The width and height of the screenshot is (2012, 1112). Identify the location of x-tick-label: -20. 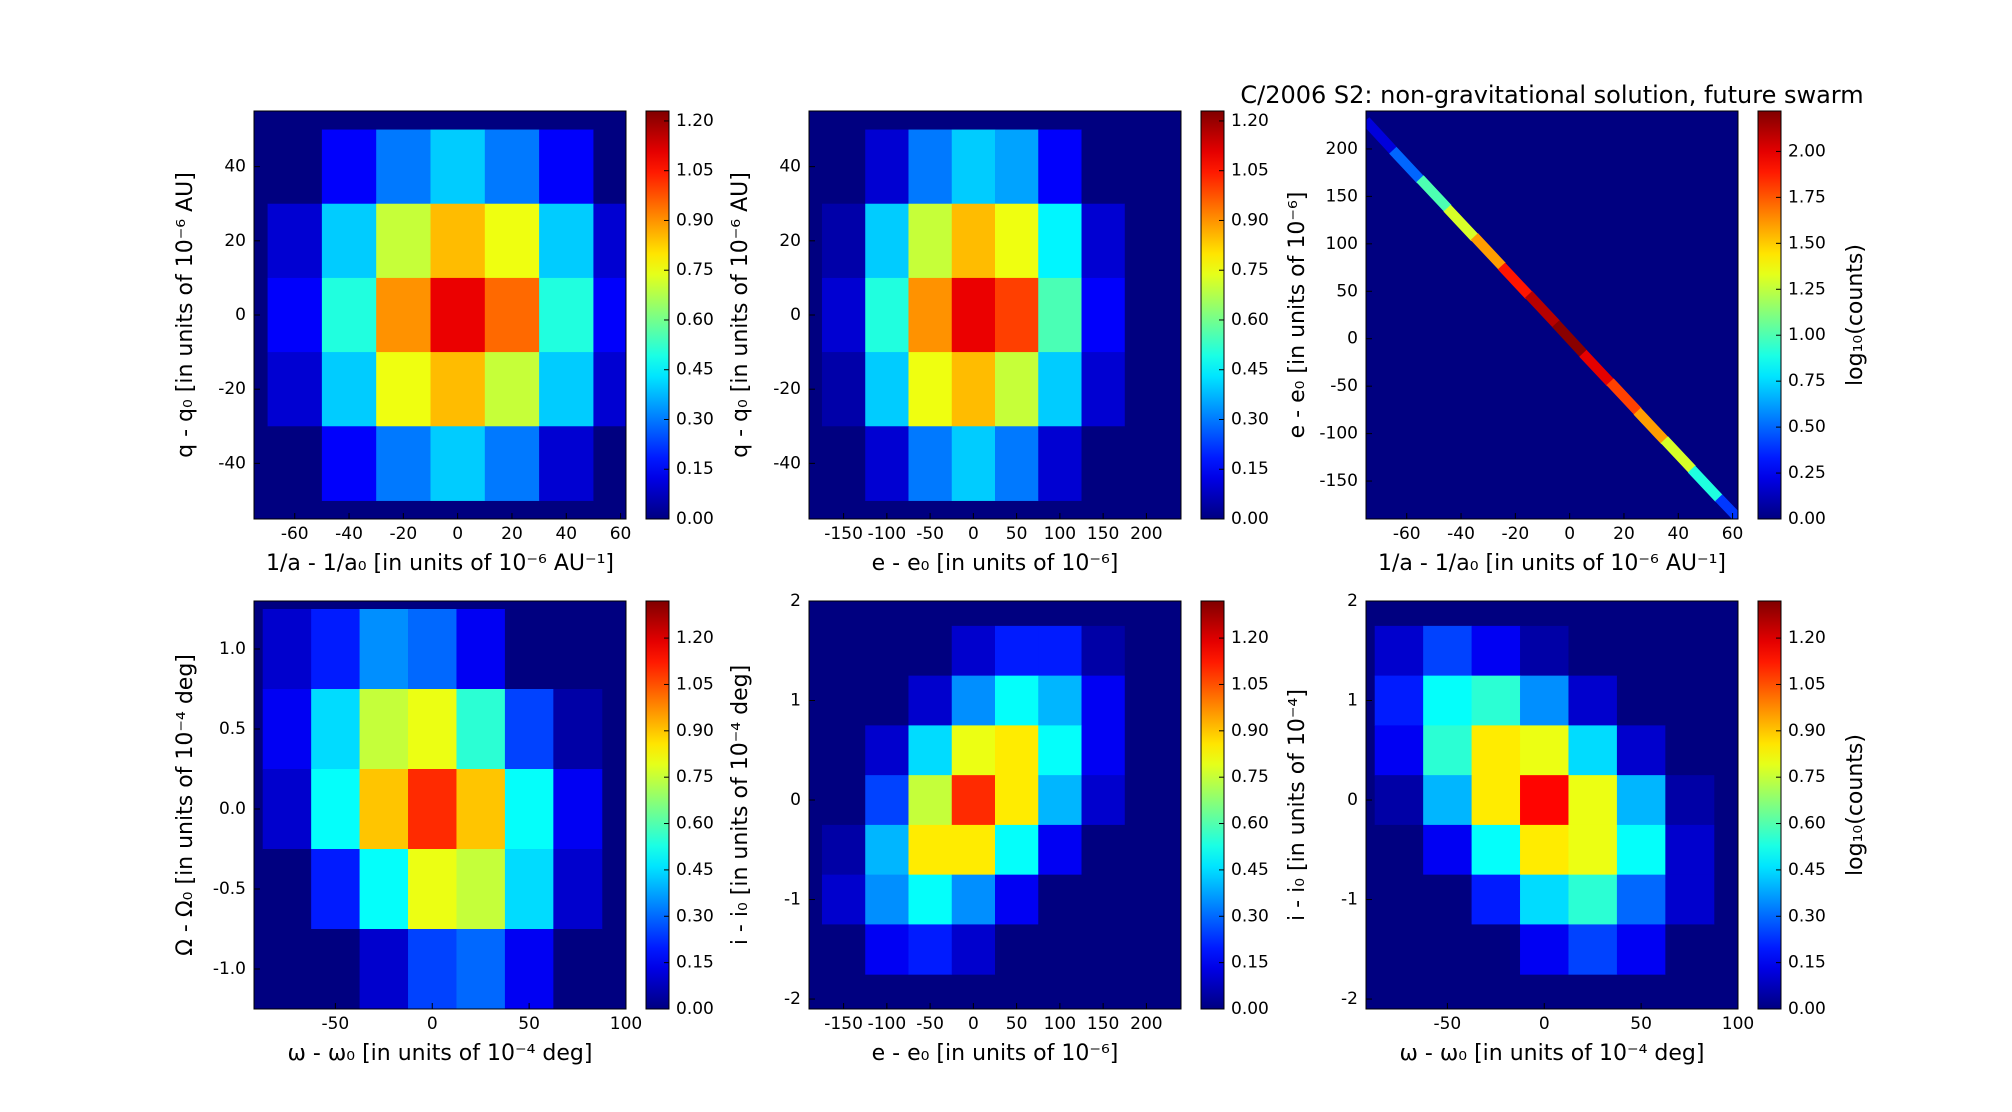
(403, 534).